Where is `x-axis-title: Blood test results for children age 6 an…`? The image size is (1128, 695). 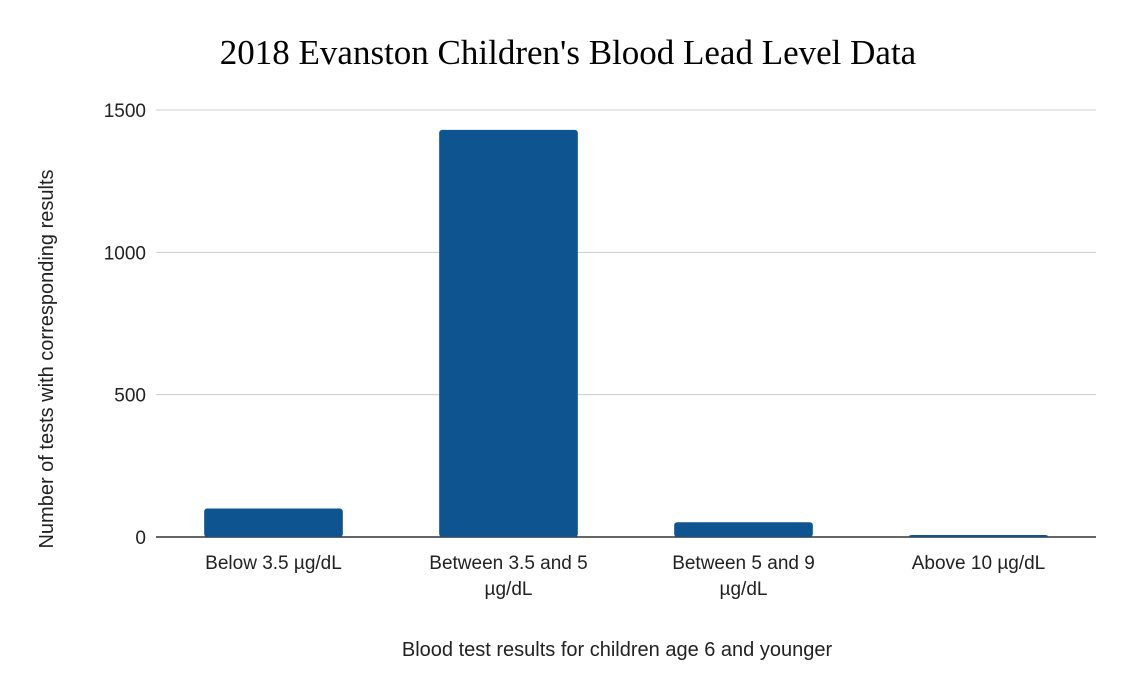
x-axis-title: Blood test results for children age 6 an… is located at coordinates (617, 650).